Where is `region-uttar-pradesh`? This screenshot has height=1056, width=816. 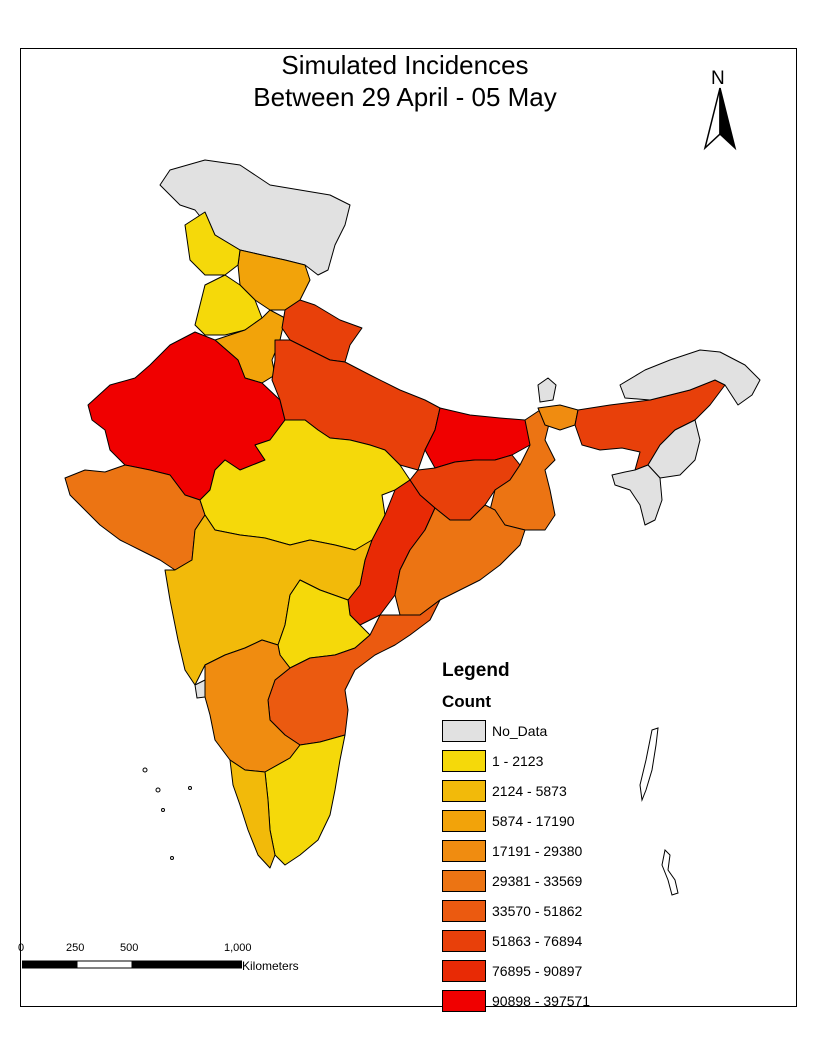
region-uttar-pradesh is located at coordinates (356, 405).